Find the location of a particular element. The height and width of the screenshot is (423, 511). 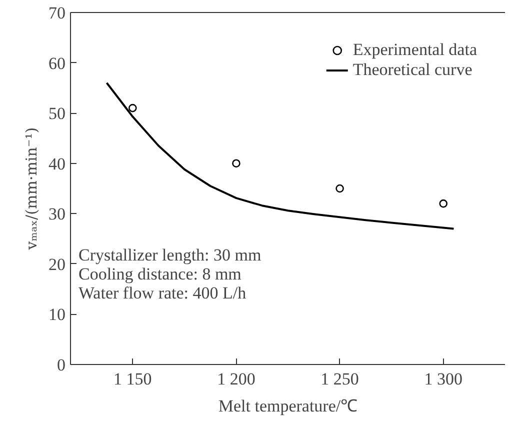

y-tick-label: 70 is located at coordinates (57, 13).